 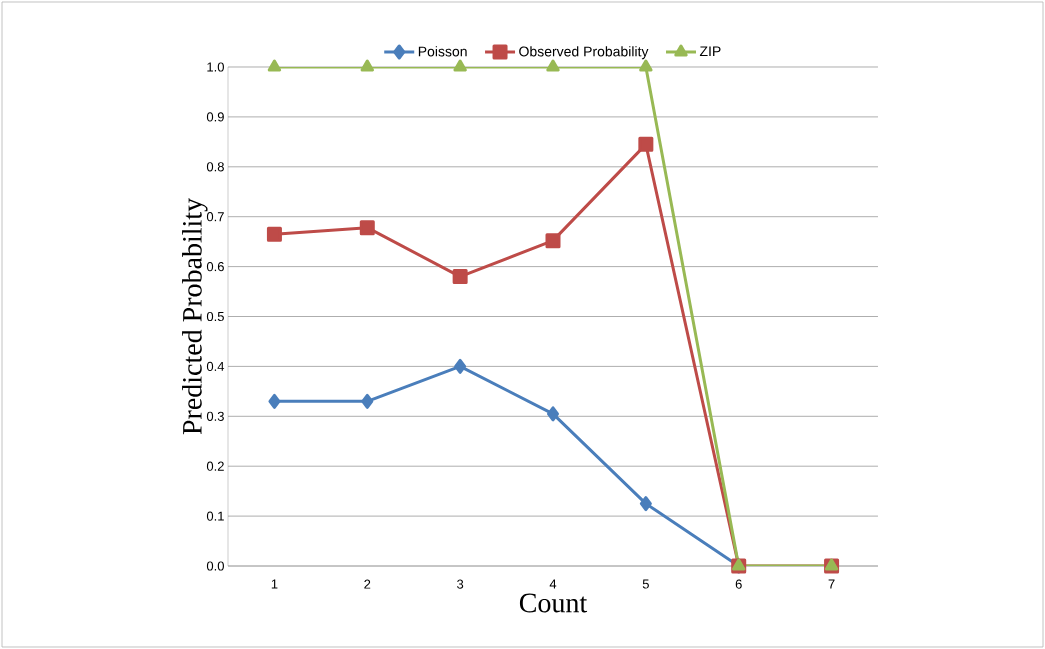 What do you see at coordinates (553, 603) in the screenshot?
I see `x-axis-title: Count` at bounding box center [553, 603].